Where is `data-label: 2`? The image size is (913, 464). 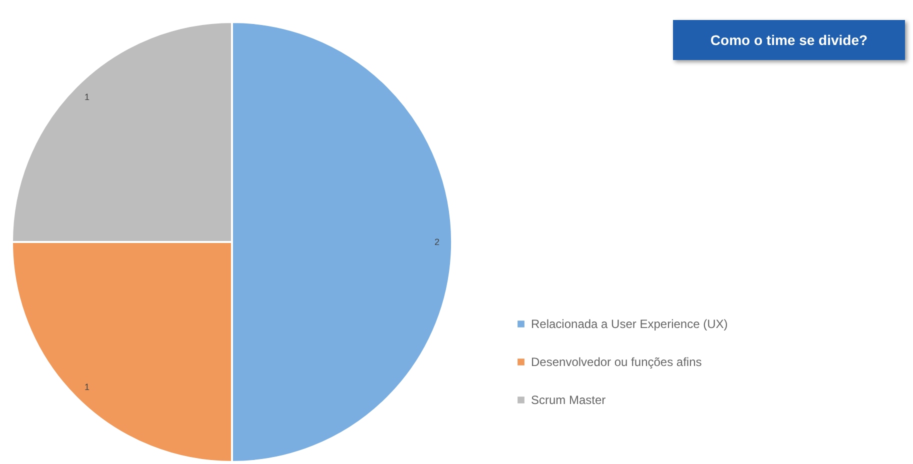
data-label: 2 is located at coordinates (437, 242).